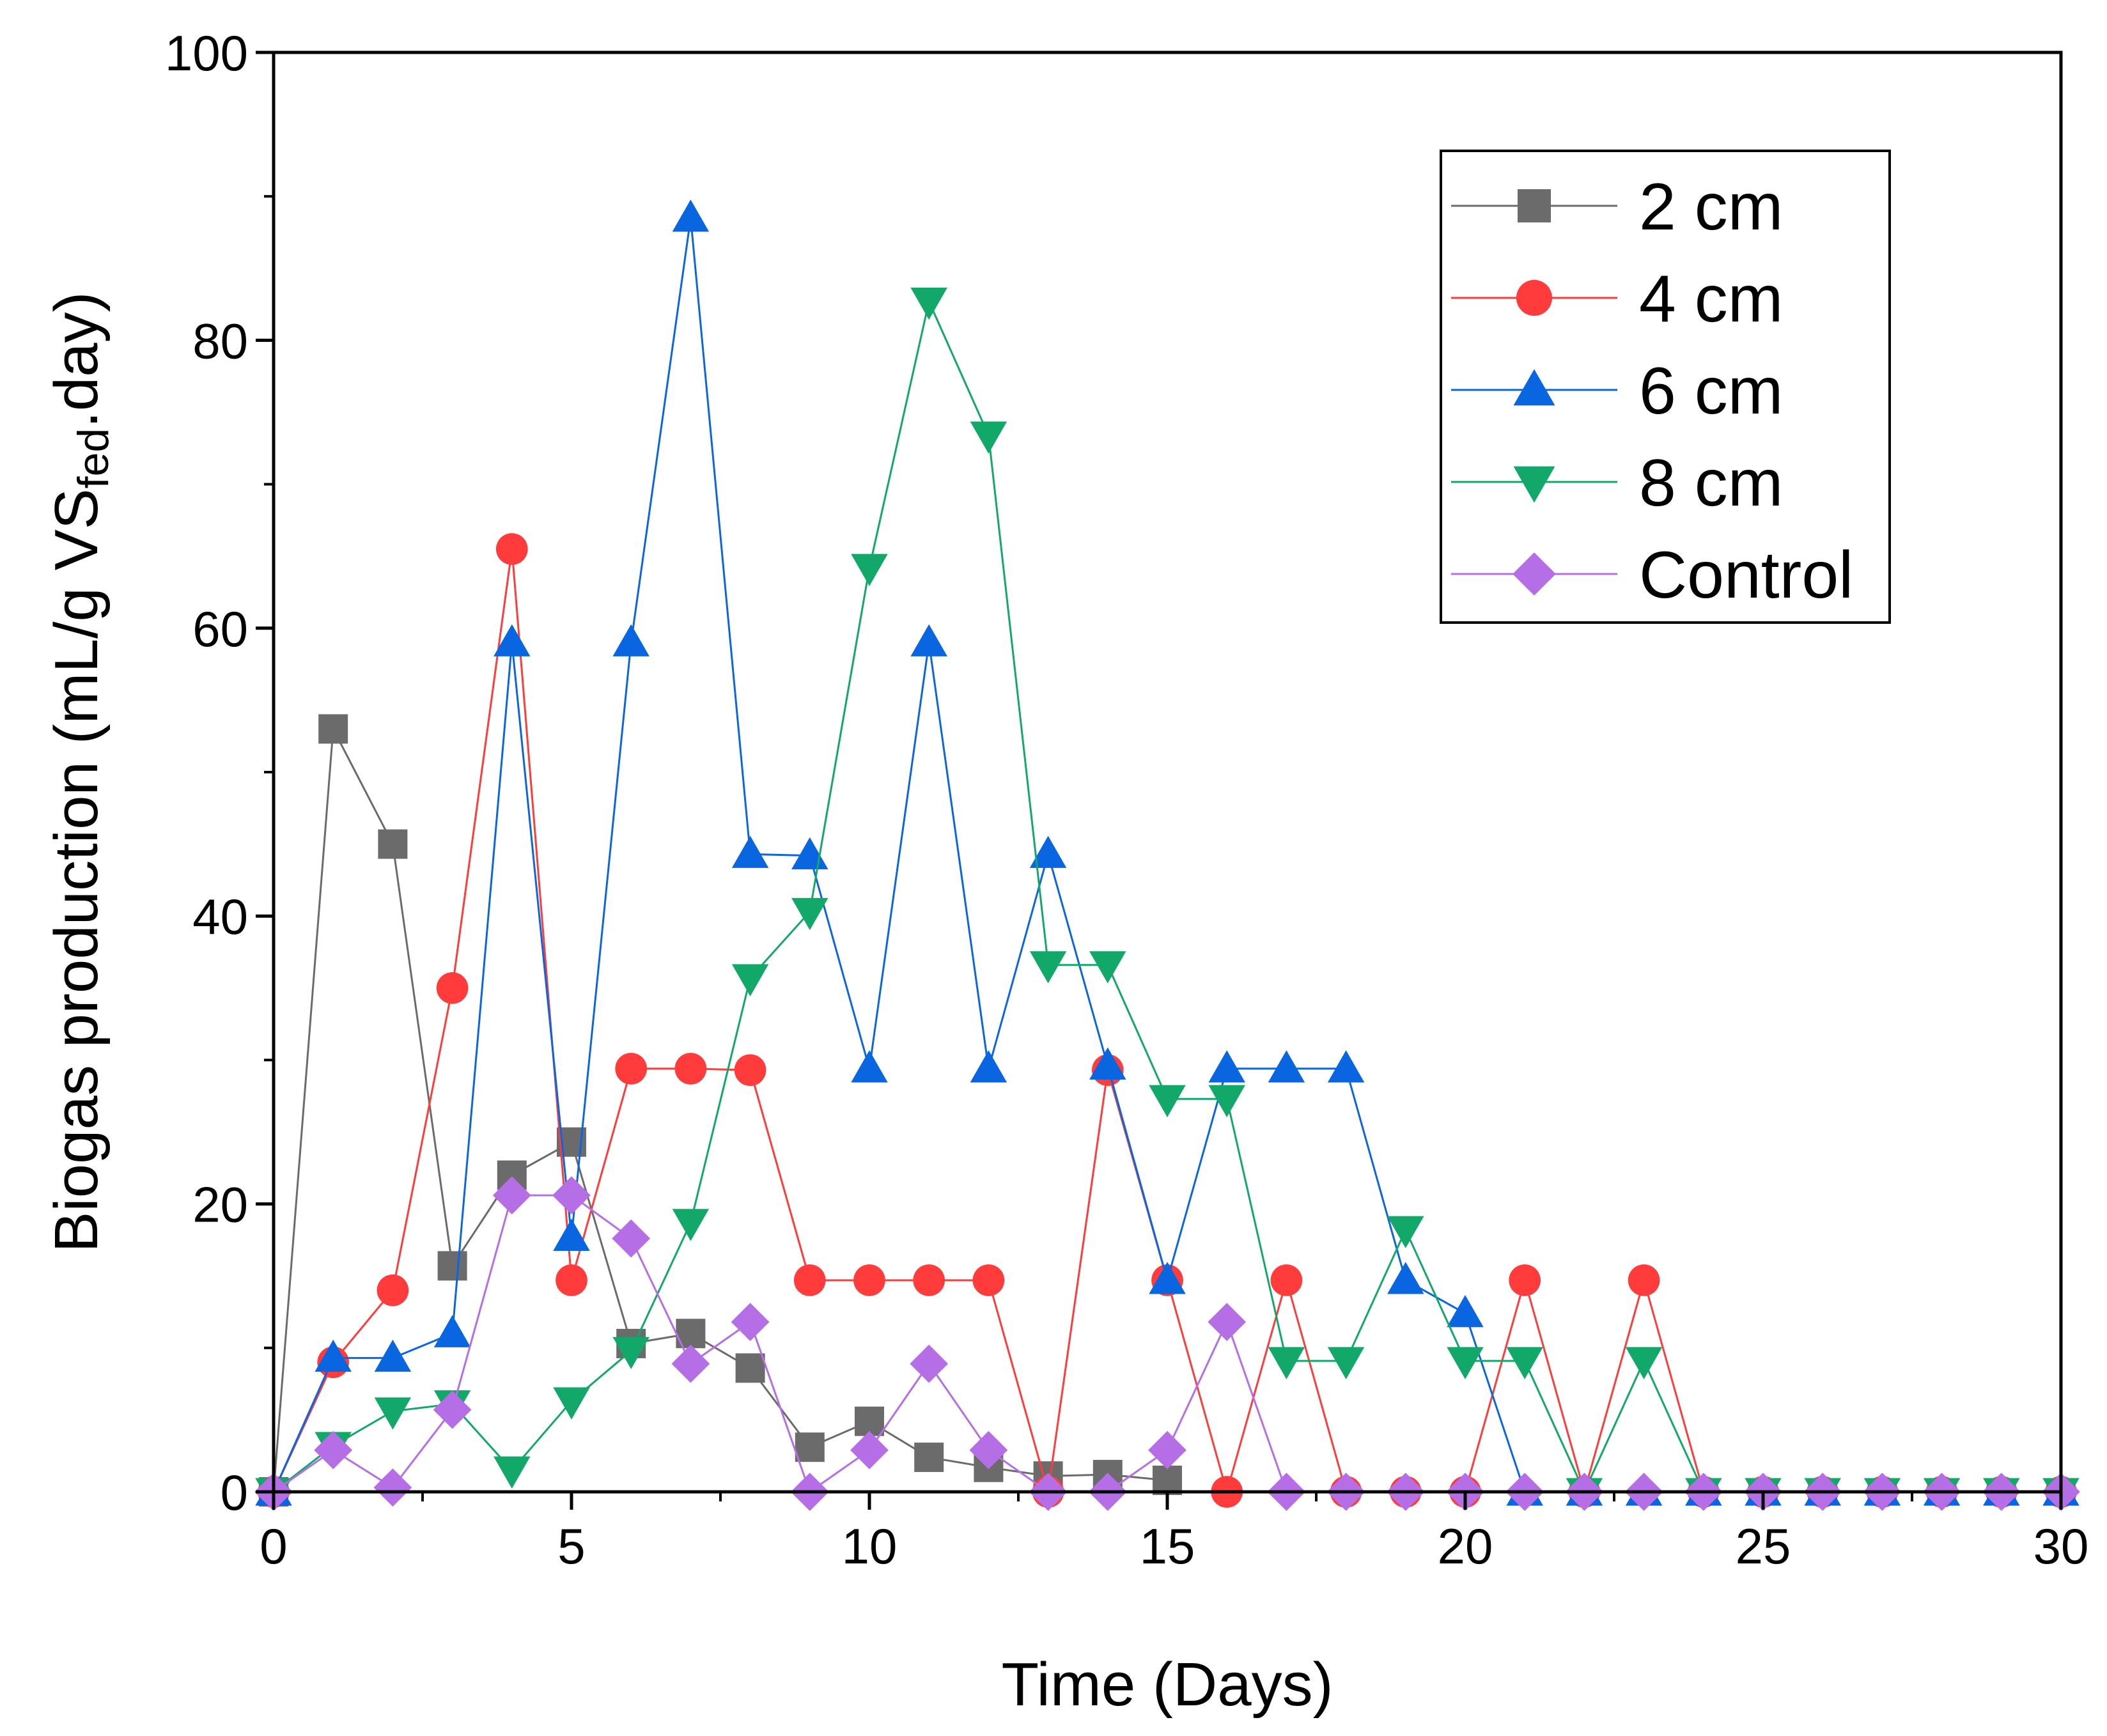 The image size is (2107, 1736). Describe the element at coordinates (1617, 299) in the screenshot. I see `legend-entry-4-cm: 4 cm` at that location.